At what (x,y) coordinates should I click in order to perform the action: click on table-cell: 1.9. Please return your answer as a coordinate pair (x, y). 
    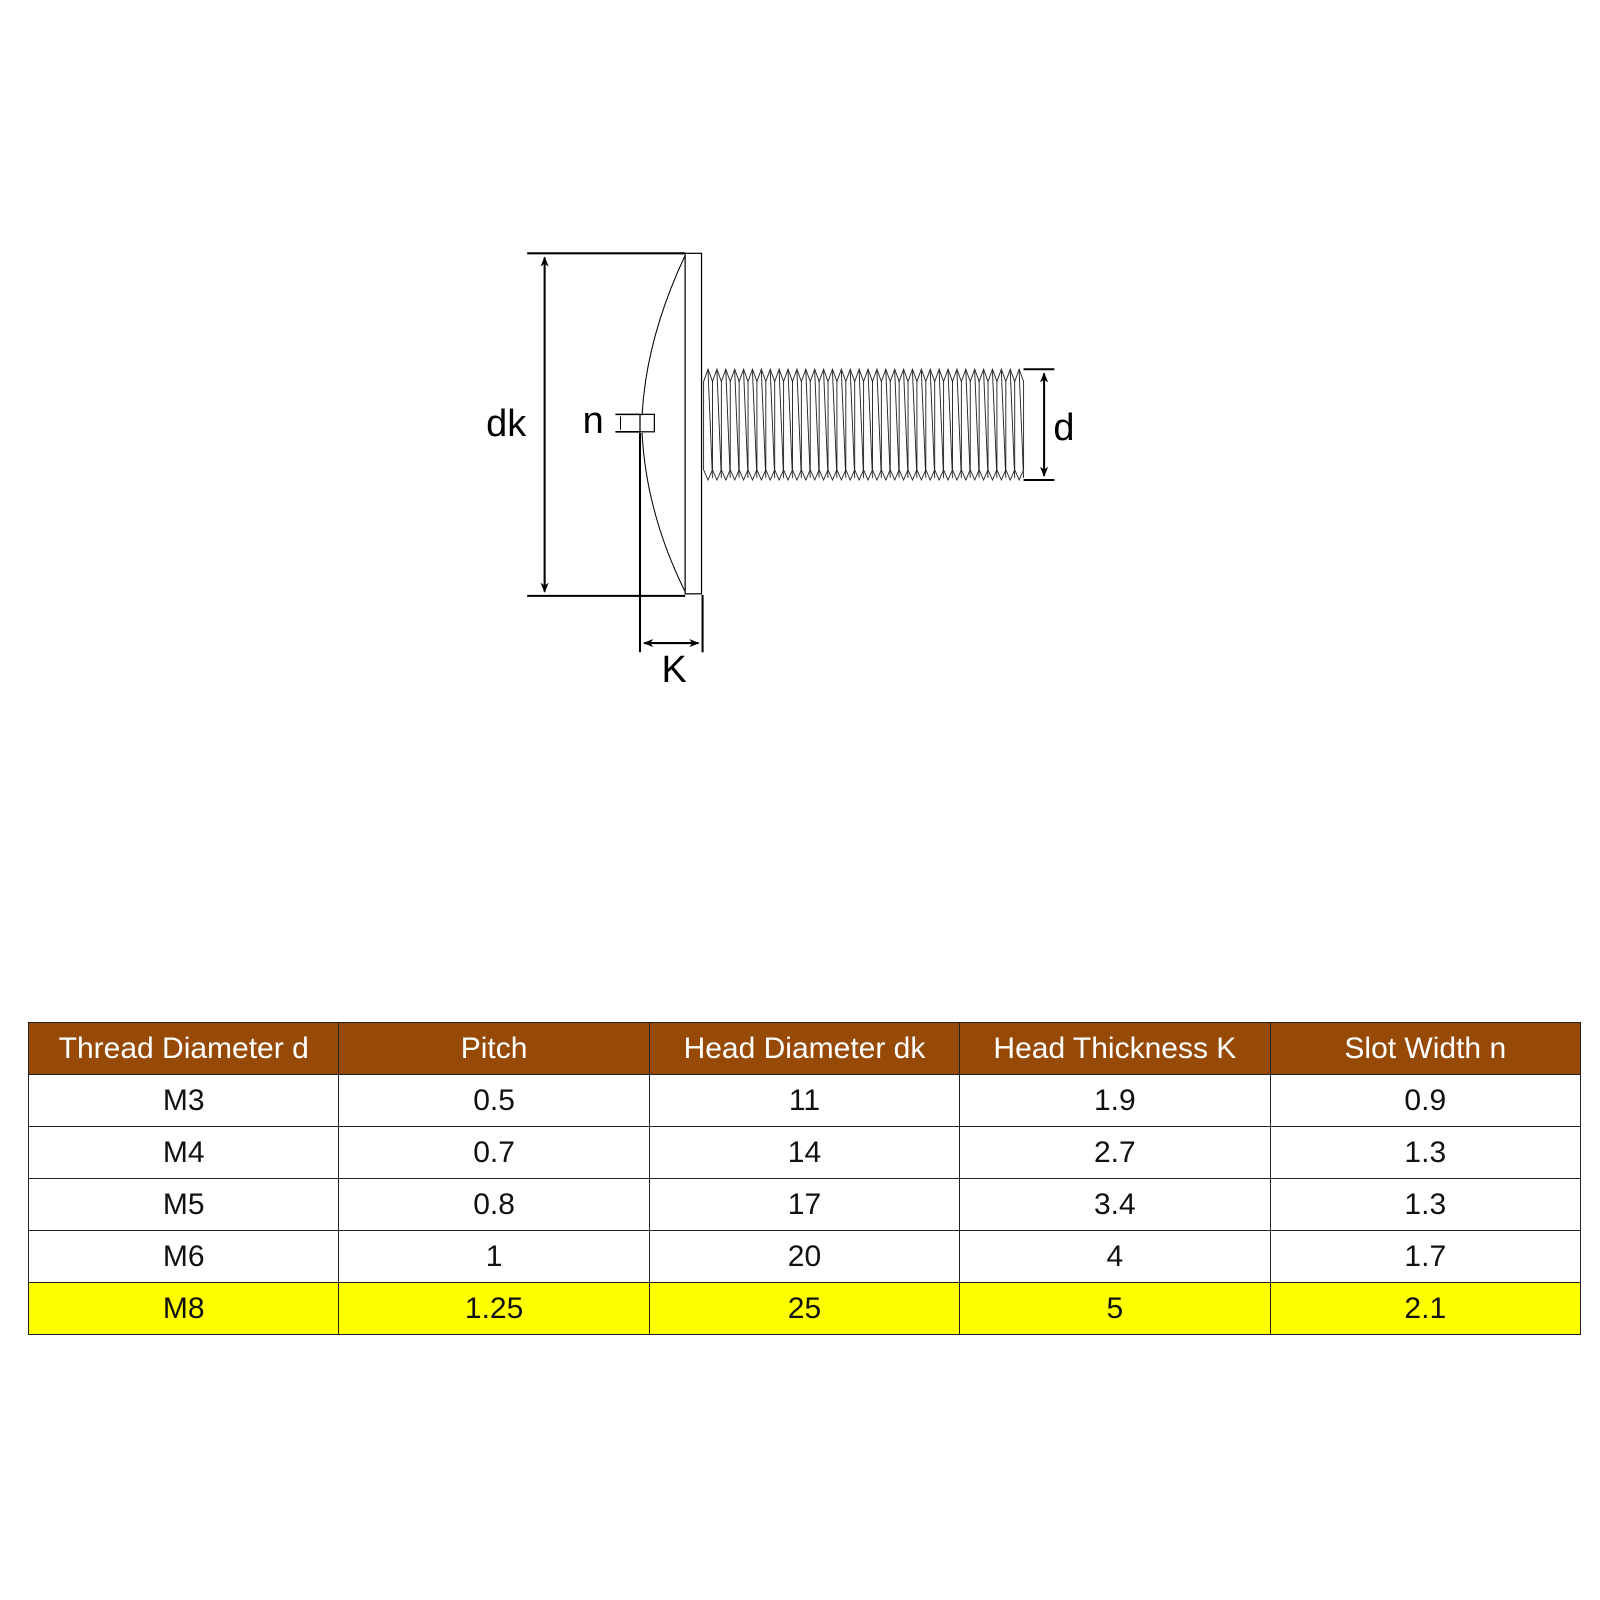
    Looking at the image, I should click on (1115, 1100).